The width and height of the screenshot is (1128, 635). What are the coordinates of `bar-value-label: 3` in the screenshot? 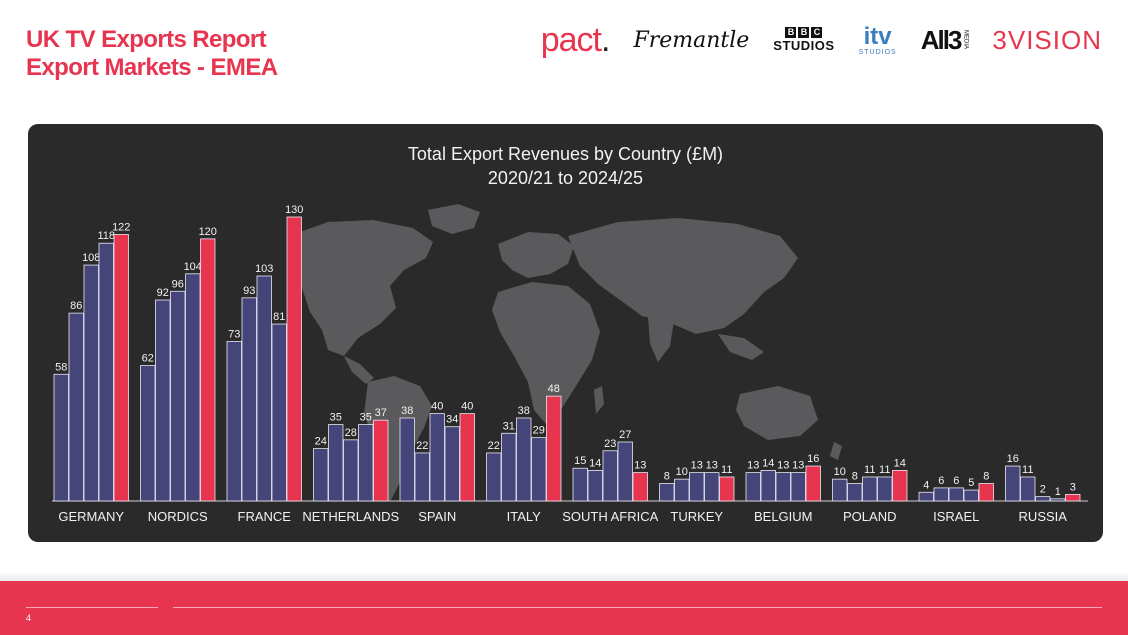 It's located at (1073, 487).